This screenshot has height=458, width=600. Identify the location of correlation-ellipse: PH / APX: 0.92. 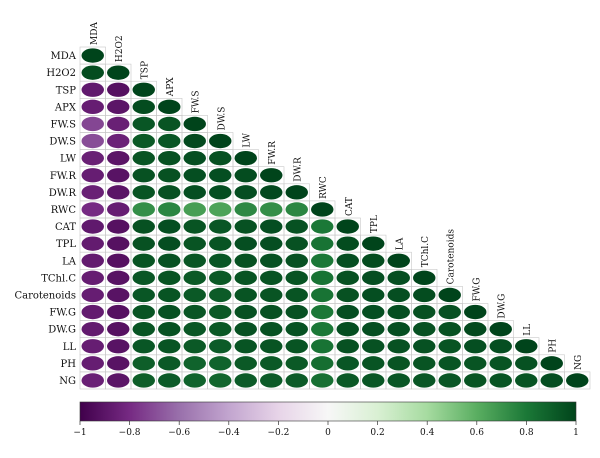
(169, 363).